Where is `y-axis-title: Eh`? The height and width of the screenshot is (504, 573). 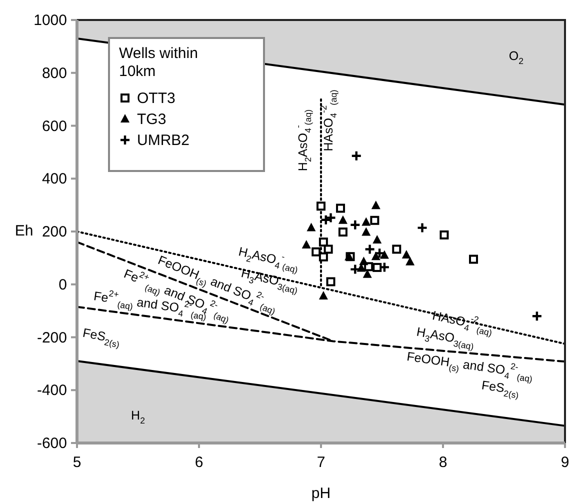
y-axis-title: Eh is located at coordinates (24, 231).